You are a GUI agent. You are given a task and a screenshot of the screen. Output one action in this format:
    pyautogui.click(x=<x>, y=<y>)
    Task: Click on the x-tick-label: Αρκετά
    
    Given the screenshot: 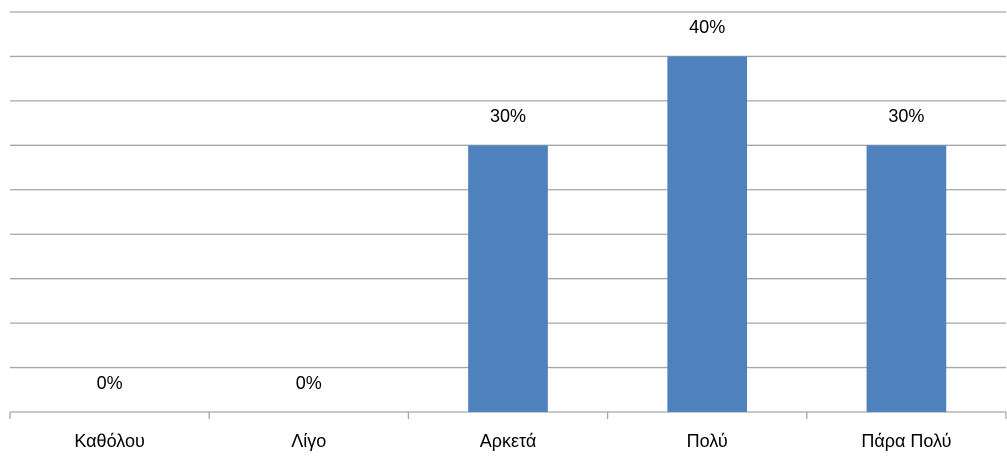 What is the action you would take?
    pyautogui.click(x=508, y=441)
    